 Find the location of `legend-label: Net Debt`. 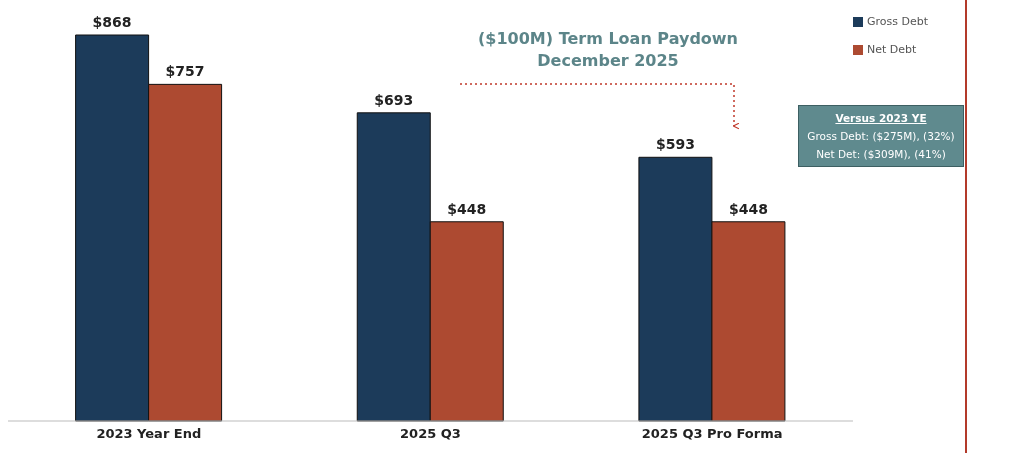

legend-label: Net Debt is located at coordinates (891, 49).